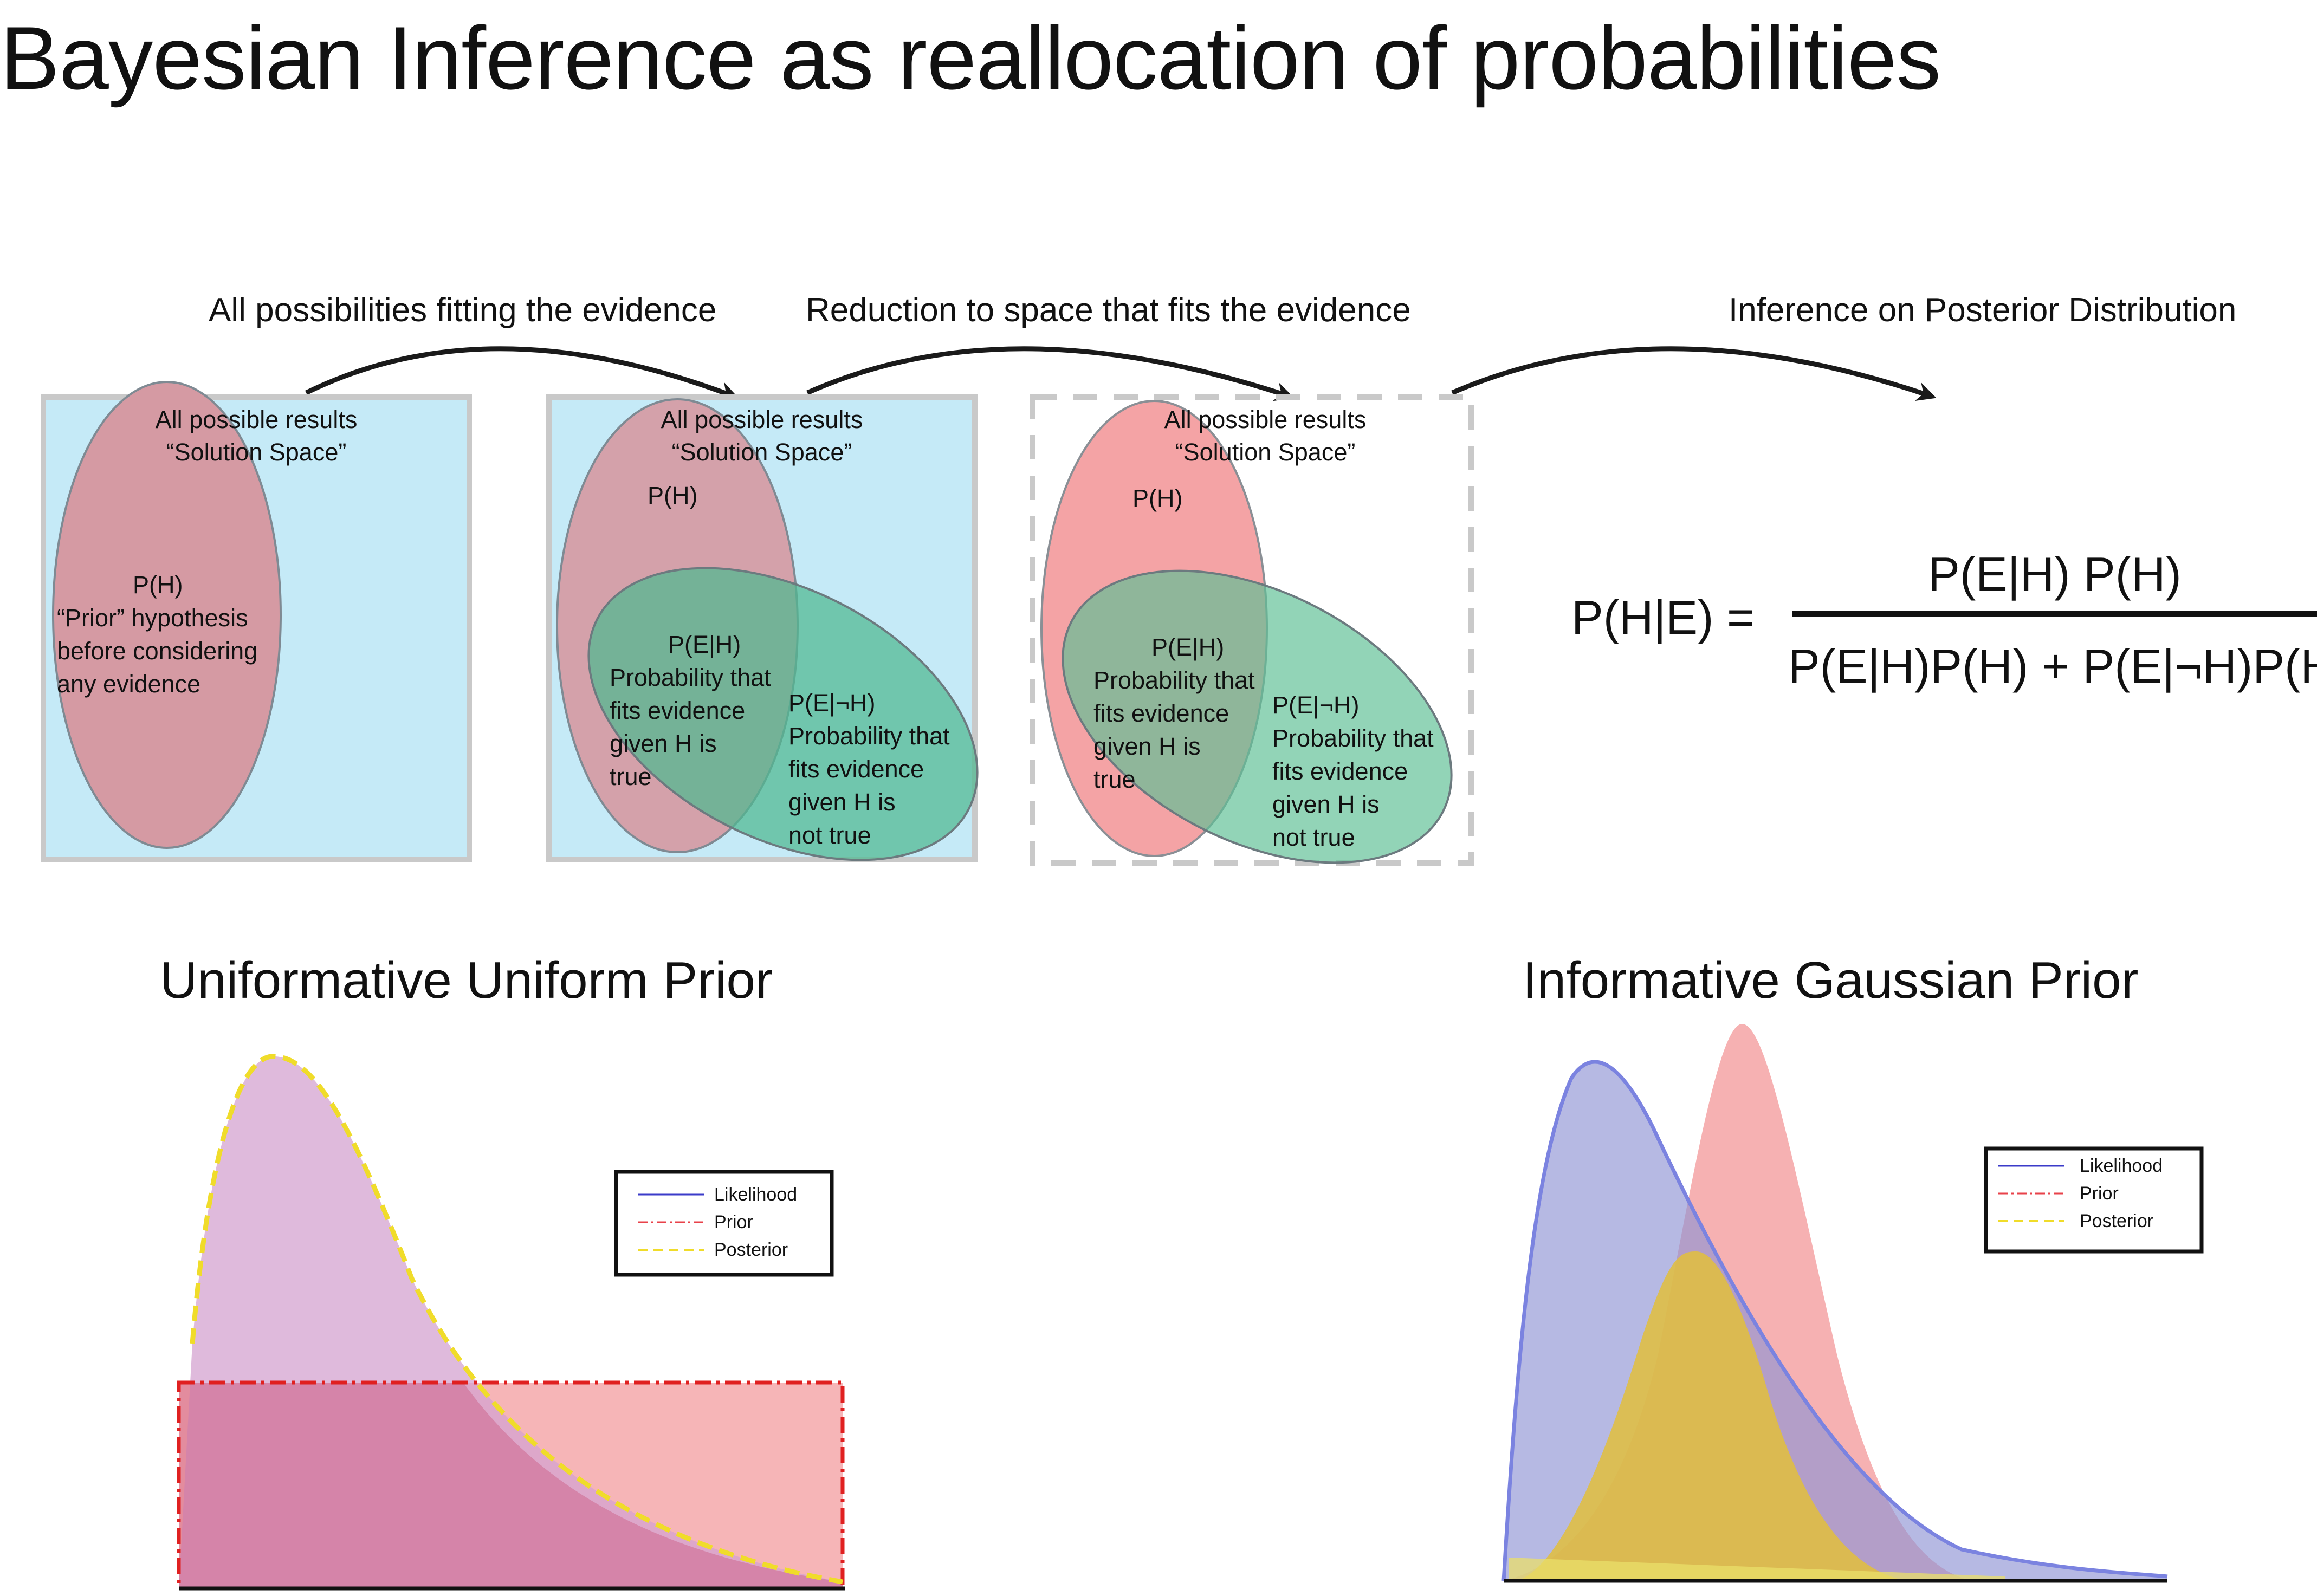 This screenshot has width=2317, height=1596. What do you see at coordinates (1265, 437) in the screenshot?
I see `panel3-header: All possible results “Solution Space”` at bounding box center [1265, 437].